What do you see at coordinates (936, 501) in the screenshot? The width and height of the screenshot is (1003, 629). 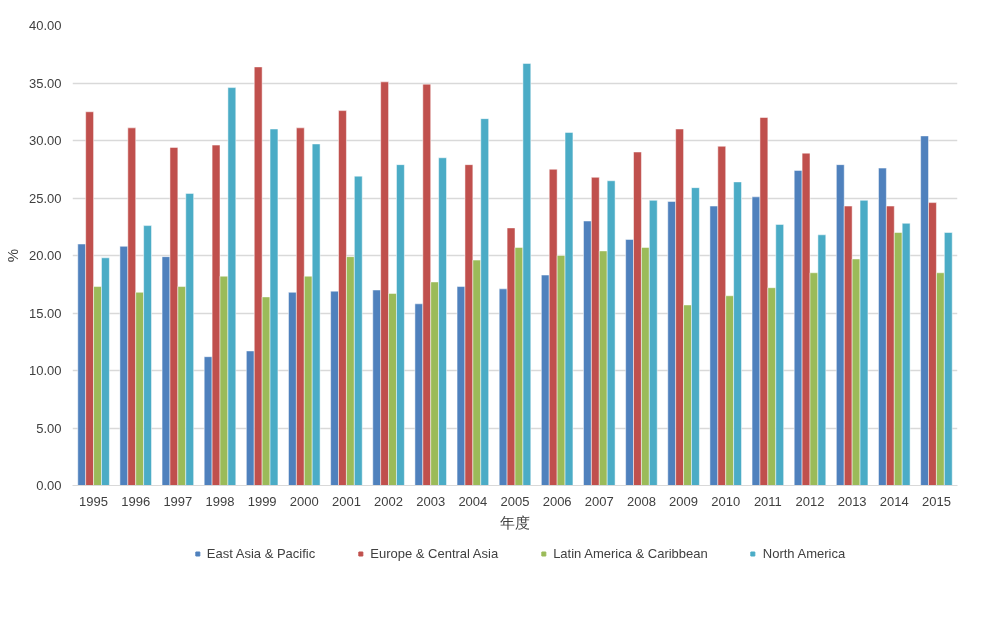 I see `x-tick-label: 2015` at bounding box center [936, 501].